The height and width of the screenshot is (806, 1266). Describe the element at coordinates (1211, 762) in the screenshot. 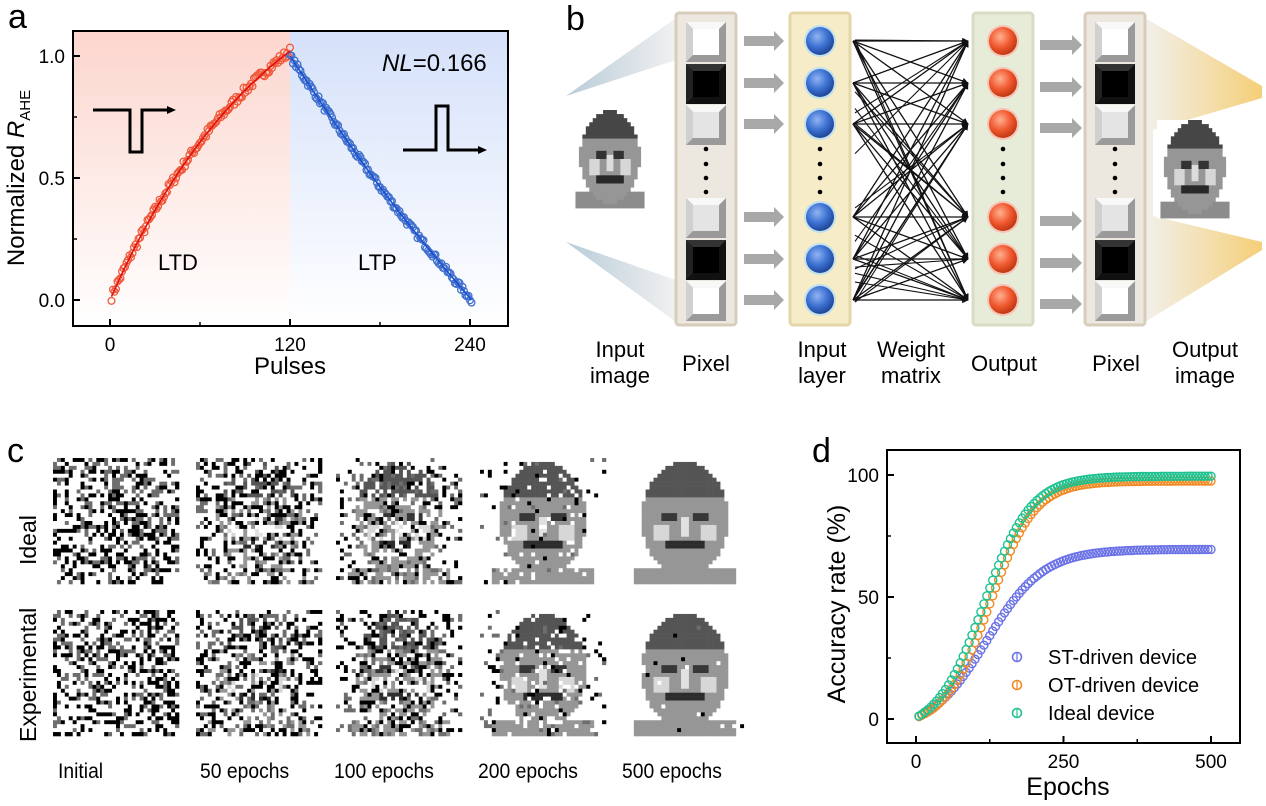

I see `x-tick-label: 500` at that location.